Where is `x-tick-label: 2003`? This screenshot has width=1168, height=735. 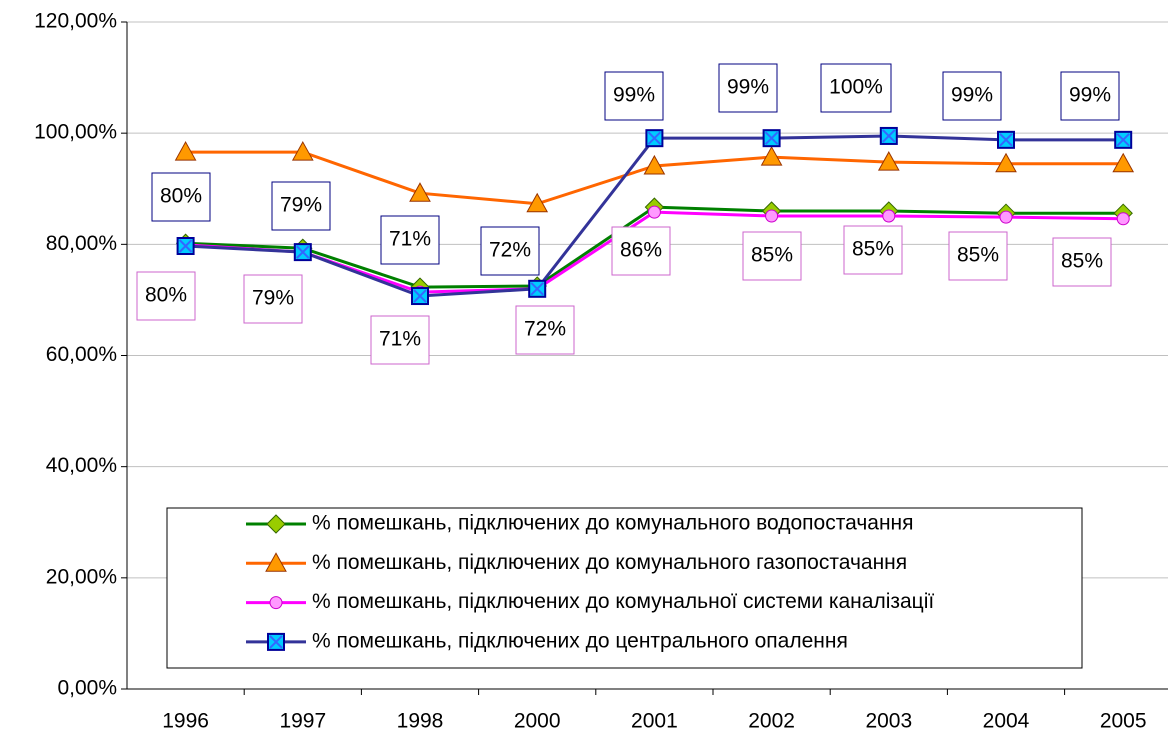 x-tick-label: 2003 is located at coordinates (888, 721).